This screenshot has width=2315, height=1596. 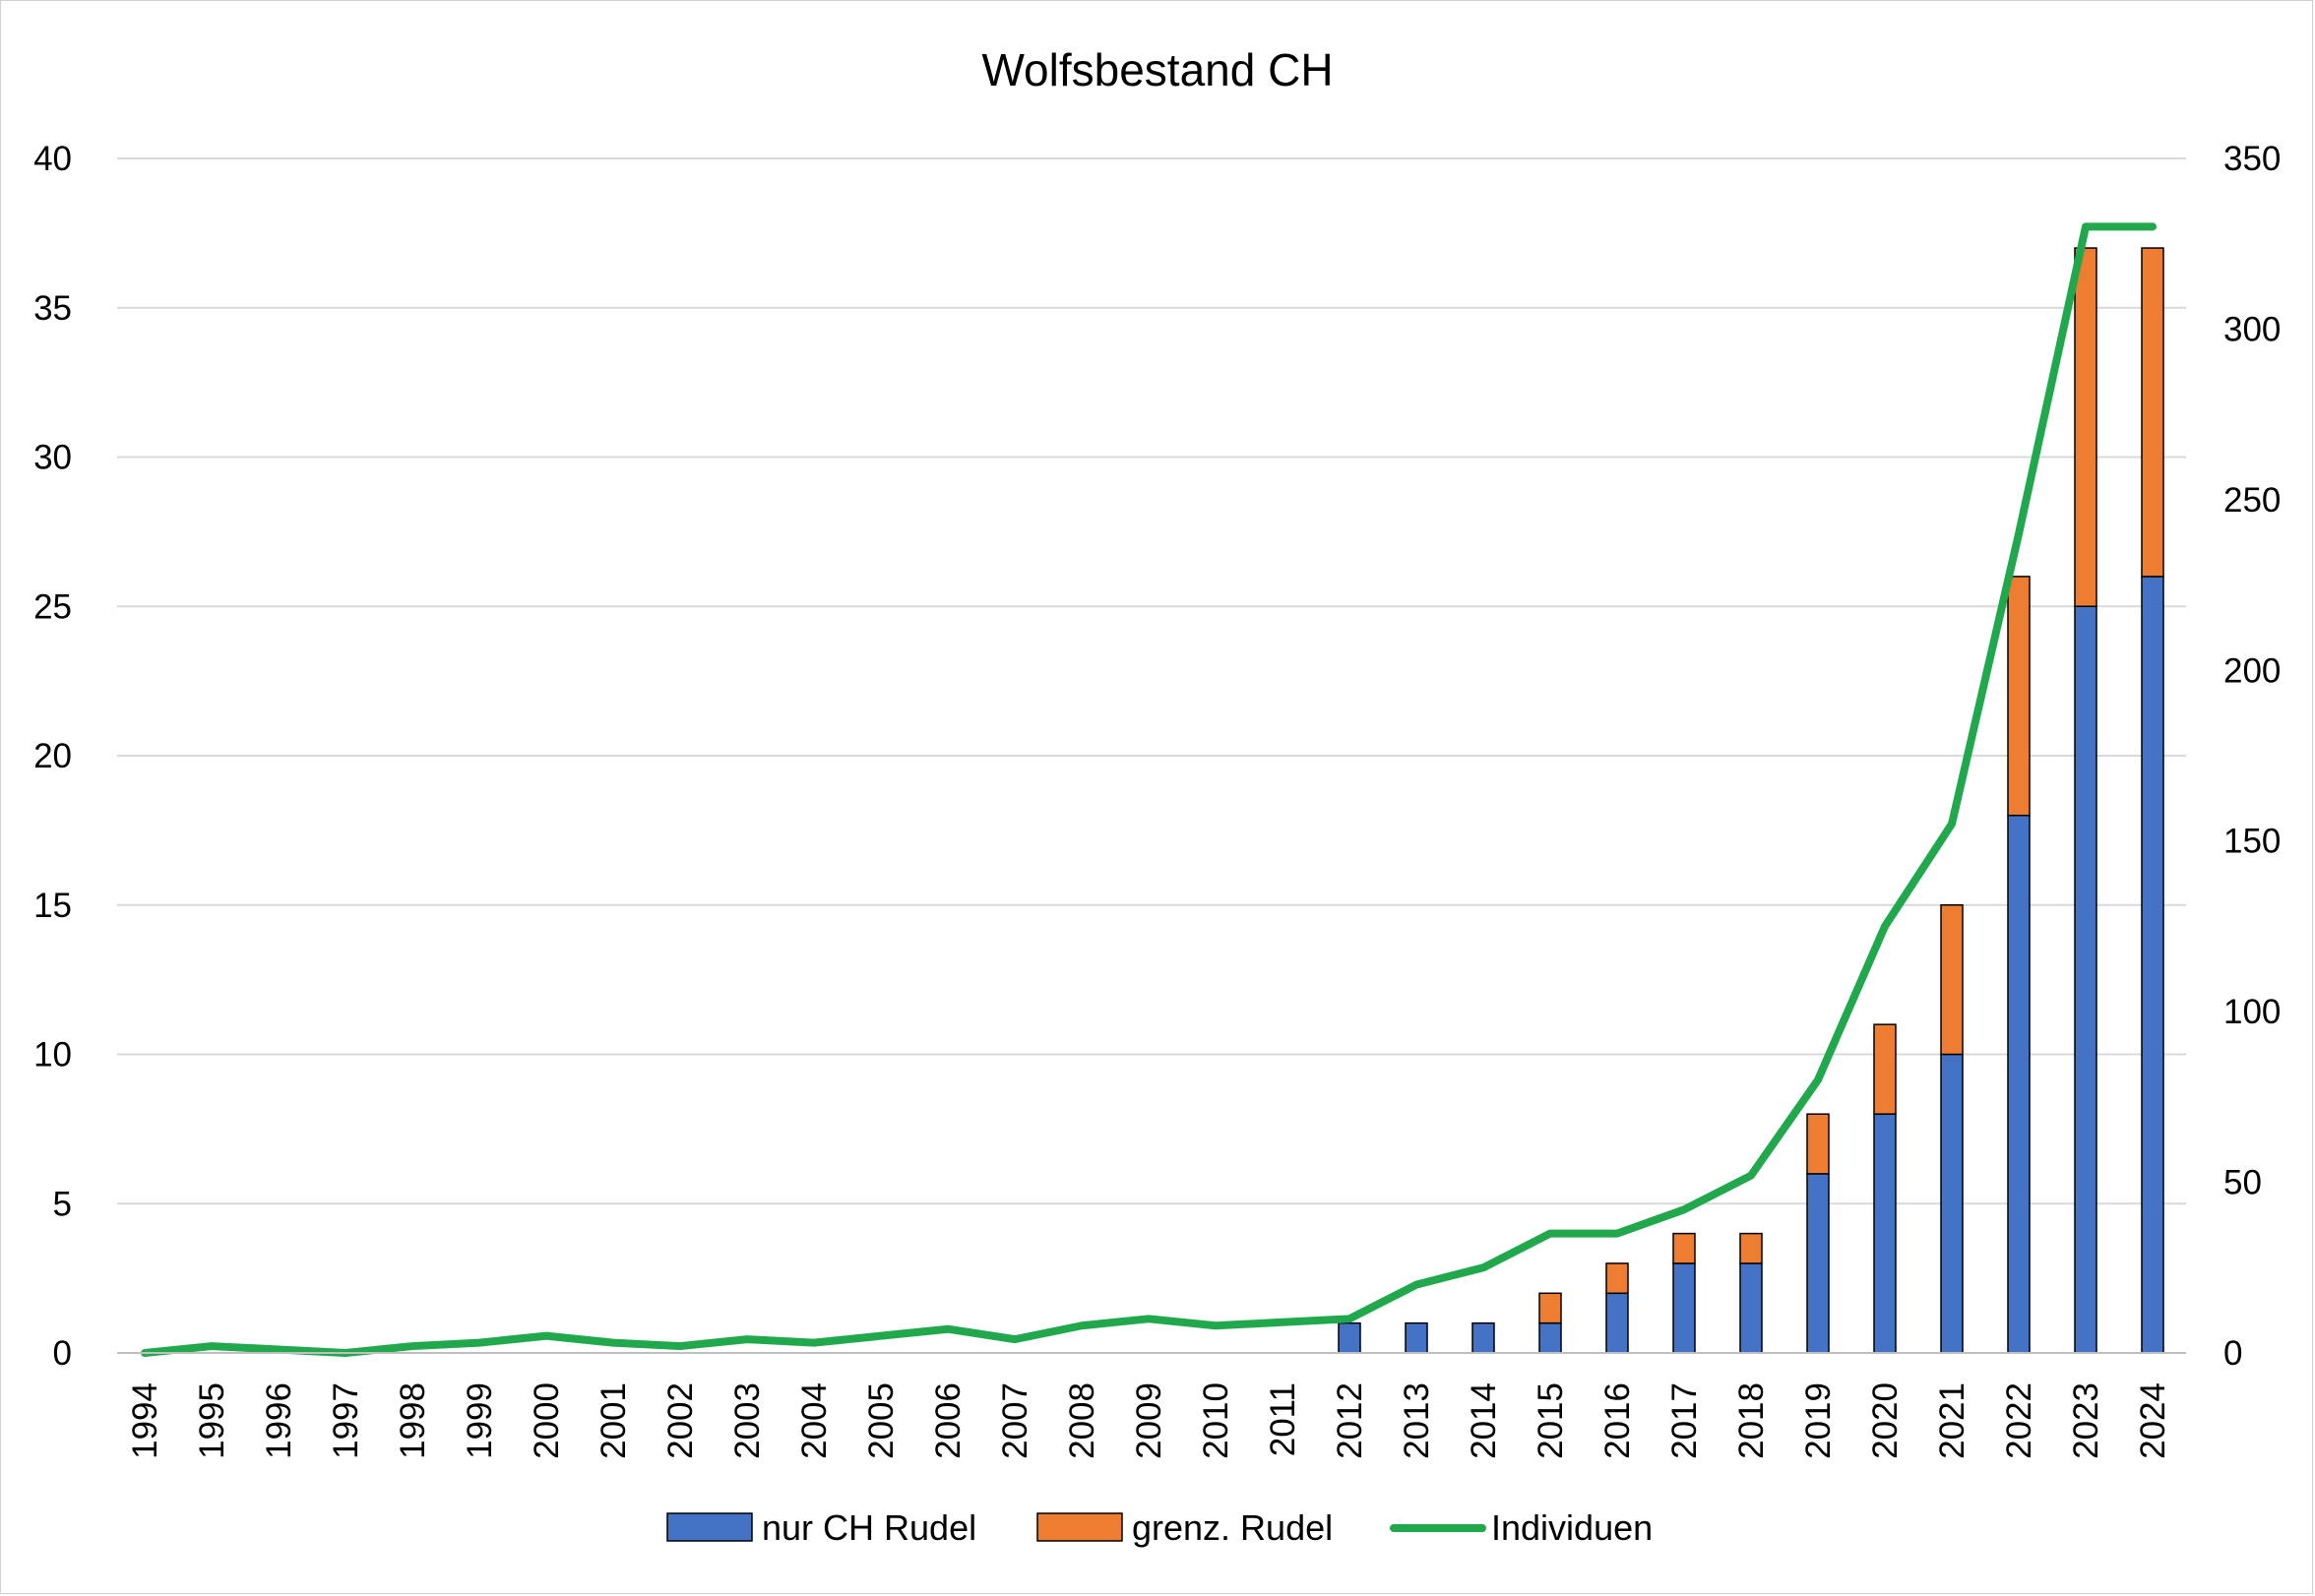 I want to click on bar-nur-ch-rudel-2014, so click(x=1483, y=1337).